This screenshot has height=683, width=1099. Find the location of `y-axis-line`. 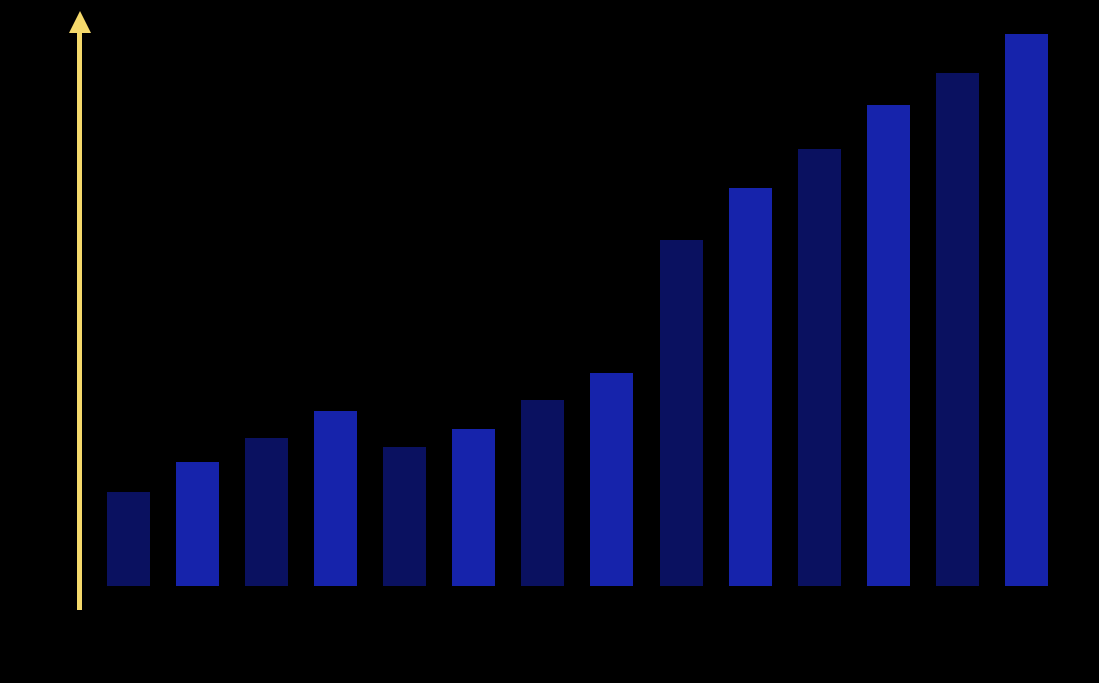

y-axis-line is located at coordinates (79, 319).